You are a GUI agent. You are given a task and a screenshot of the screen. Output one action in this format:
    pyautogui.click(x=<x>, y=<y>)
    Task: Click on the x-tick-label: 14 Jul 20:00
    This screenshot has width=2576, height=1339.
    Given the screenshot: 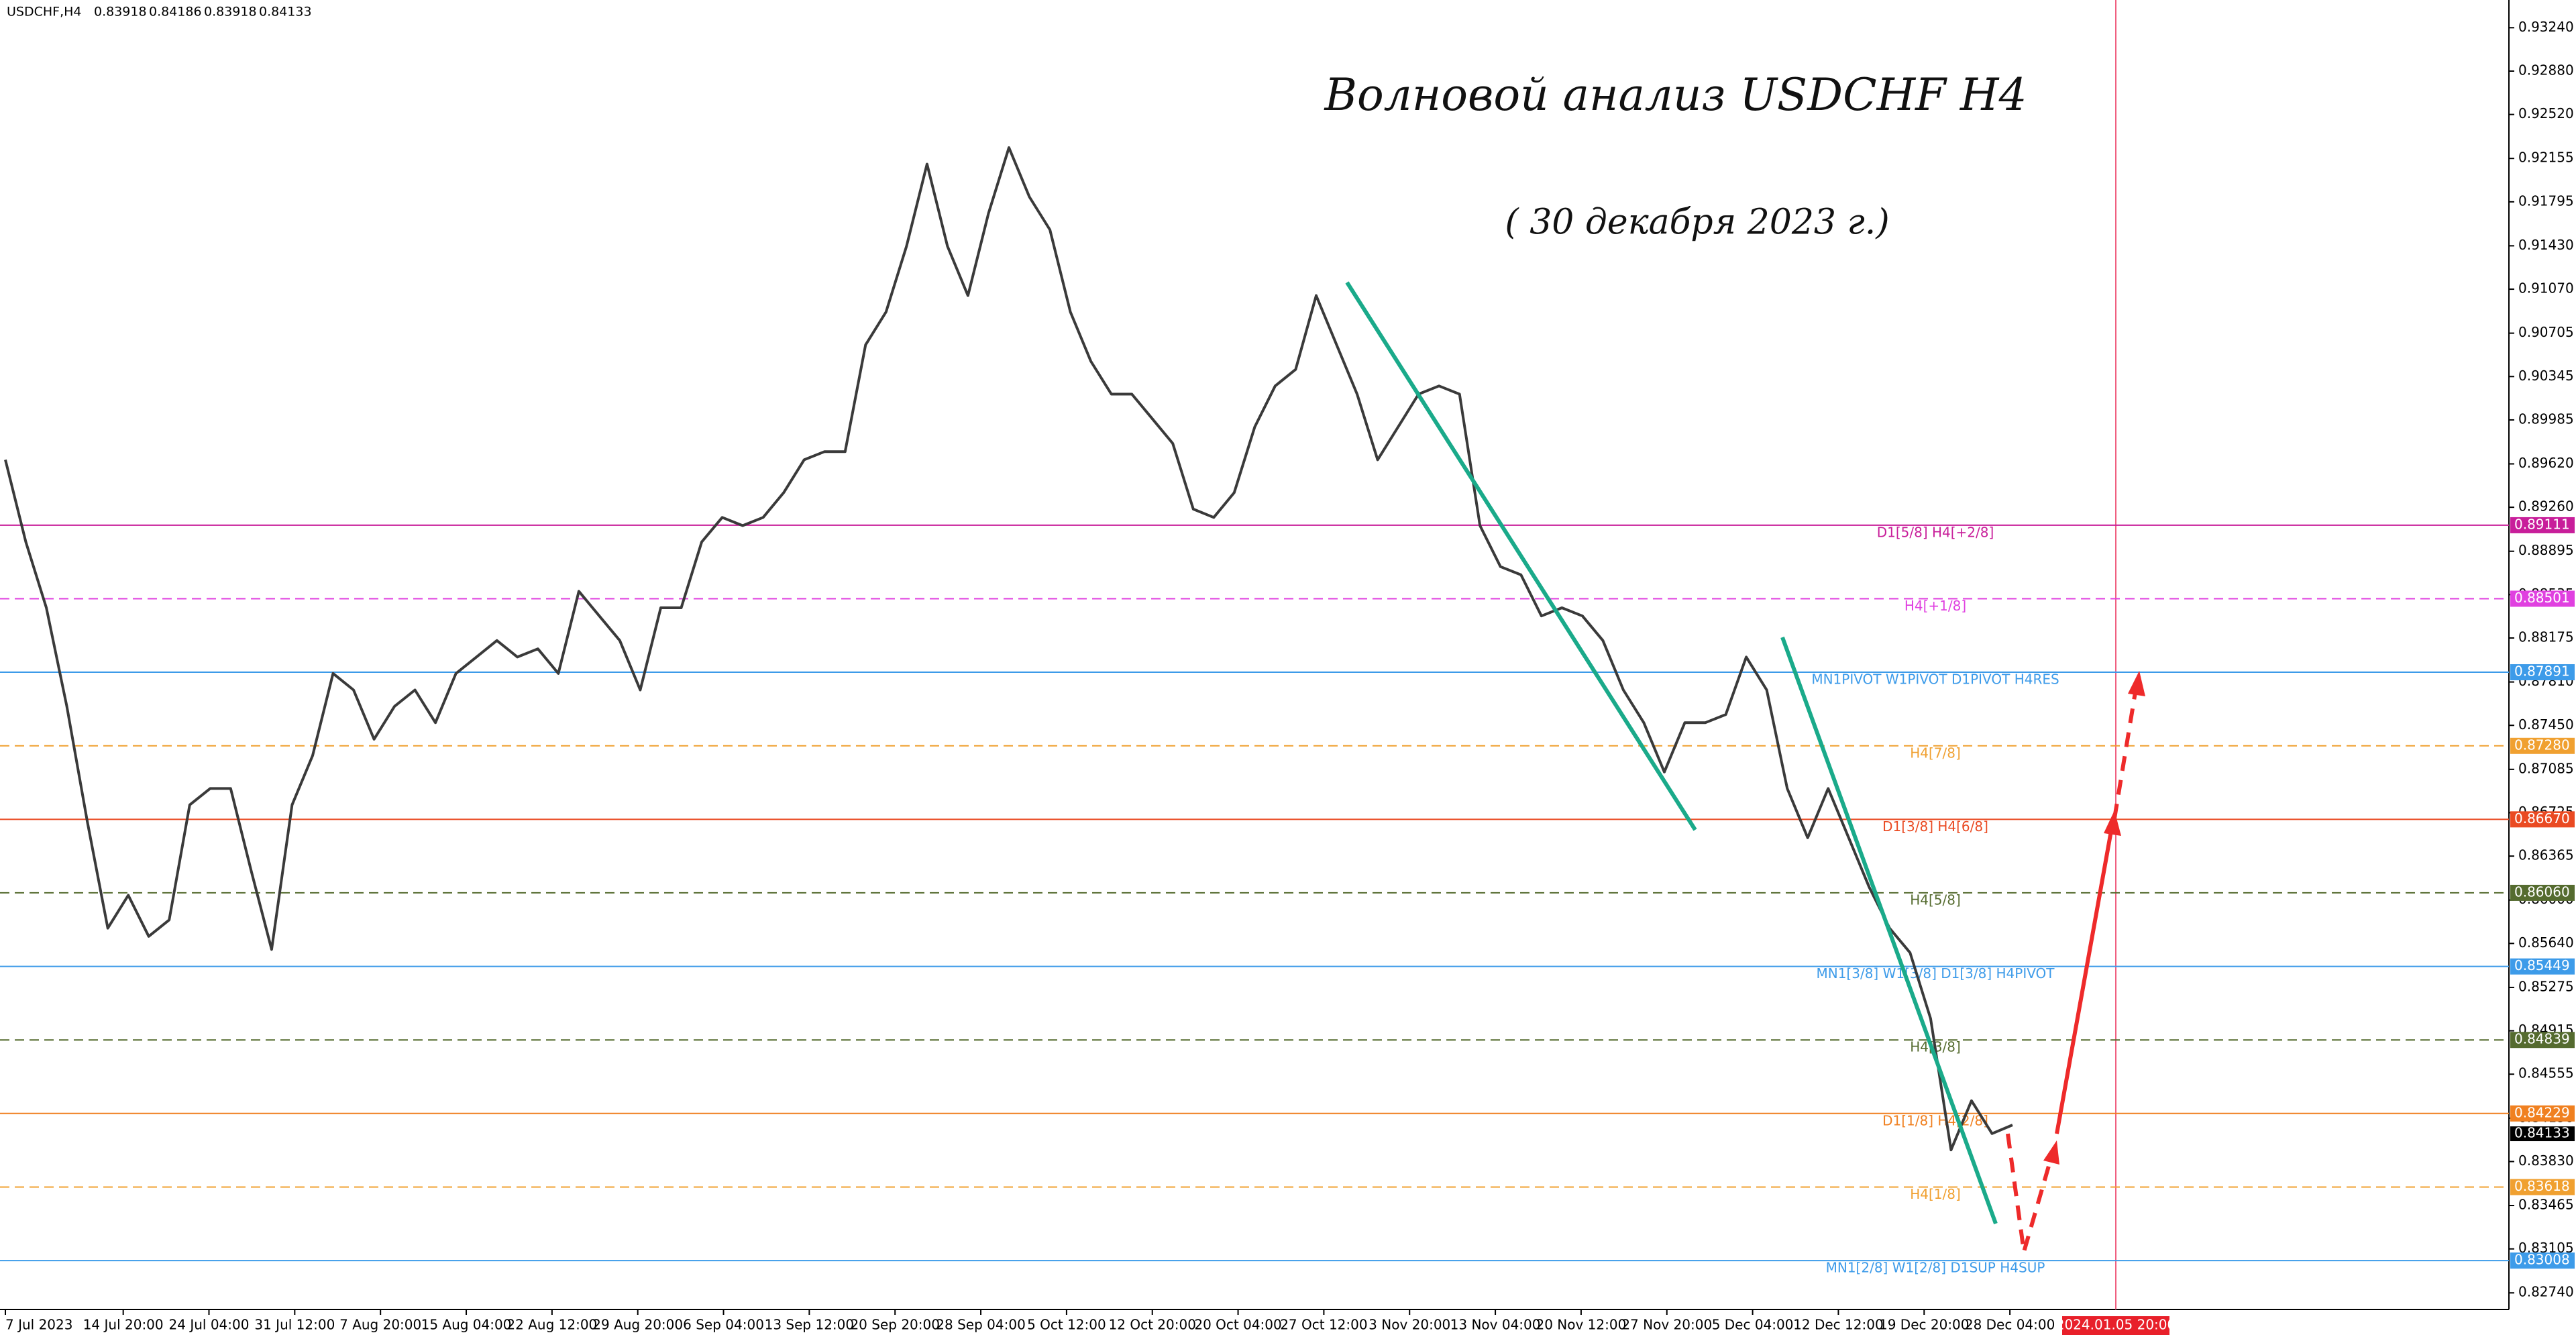 What is the action you would take?
    pyautogui.click(x=123, y=1325)
    